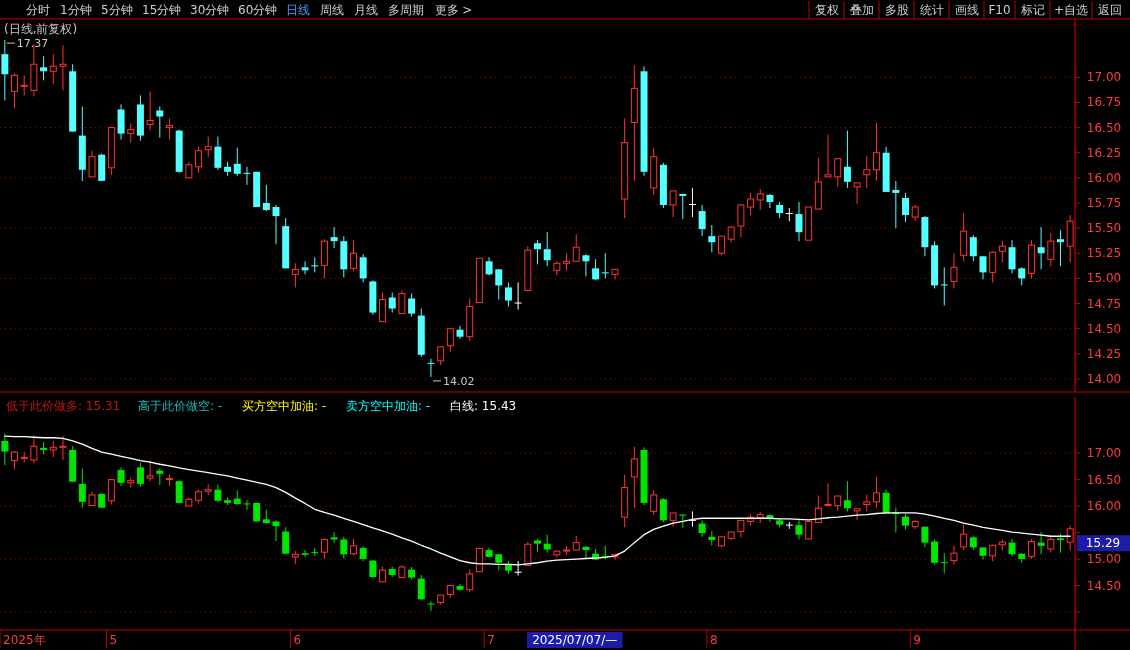  What do you see at coordinates (1109, 10) in the screenshot?
I see `text: 返回` at bounding box center [1109, 10].